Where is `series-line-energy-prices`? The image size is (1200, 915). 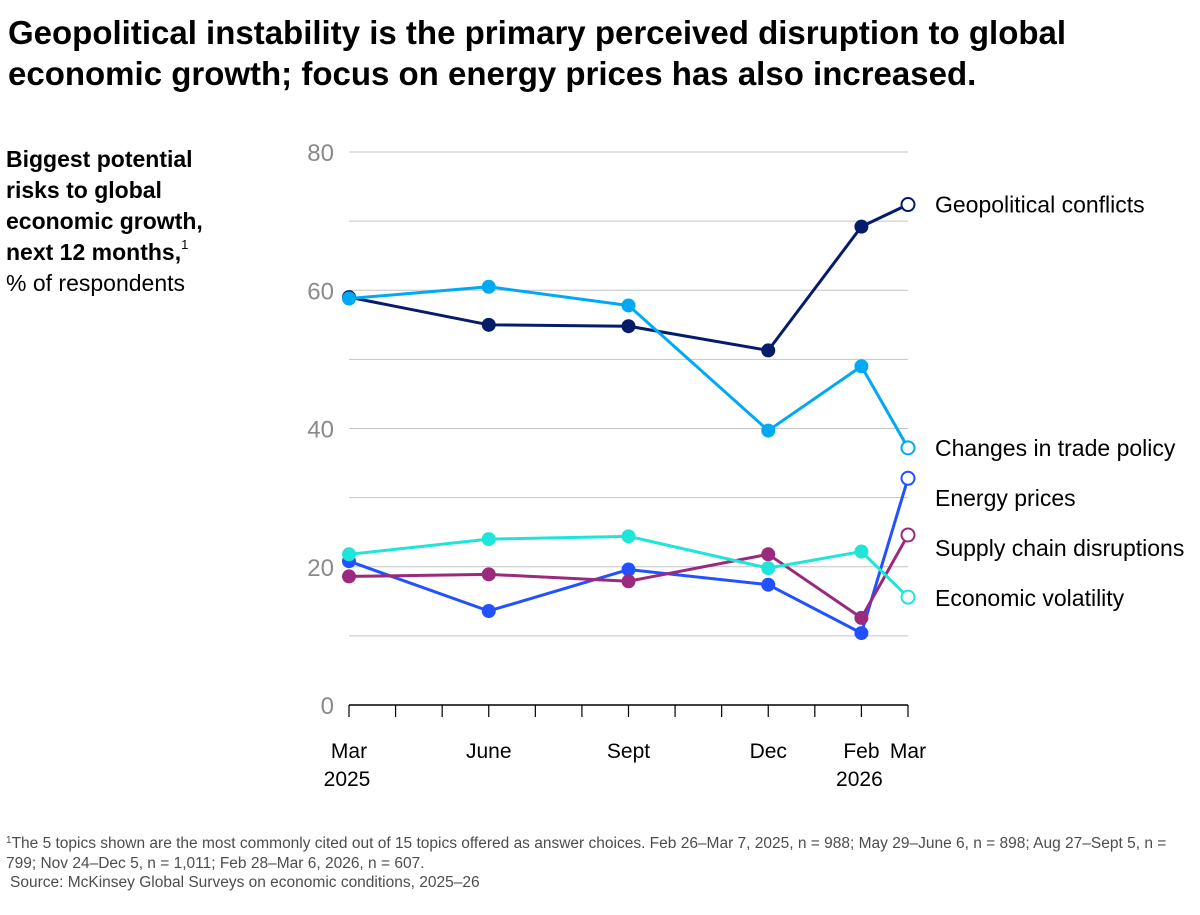 series-line-energy-prices is located at coordinates (629, 556).